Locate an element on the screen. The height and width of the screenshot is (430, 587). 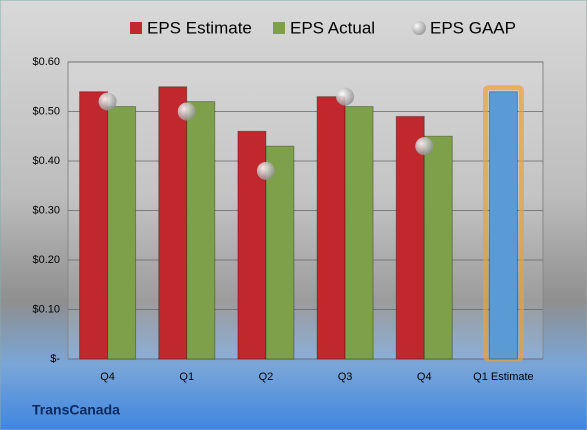
x-tick-label: Q1 Estimate is located at coordinates (503, 377).